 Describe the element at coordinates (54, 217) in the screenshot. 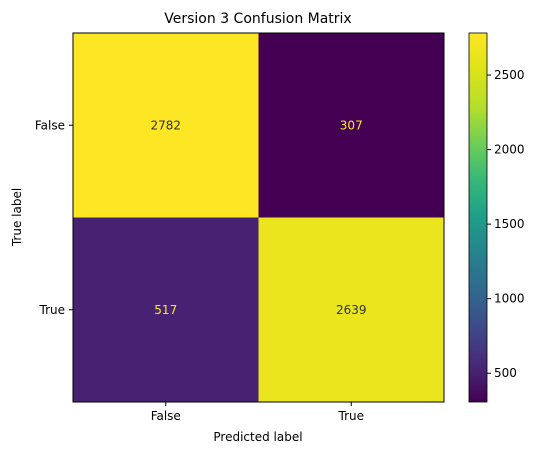

I see `y-axis-ticks: False True` at that location.